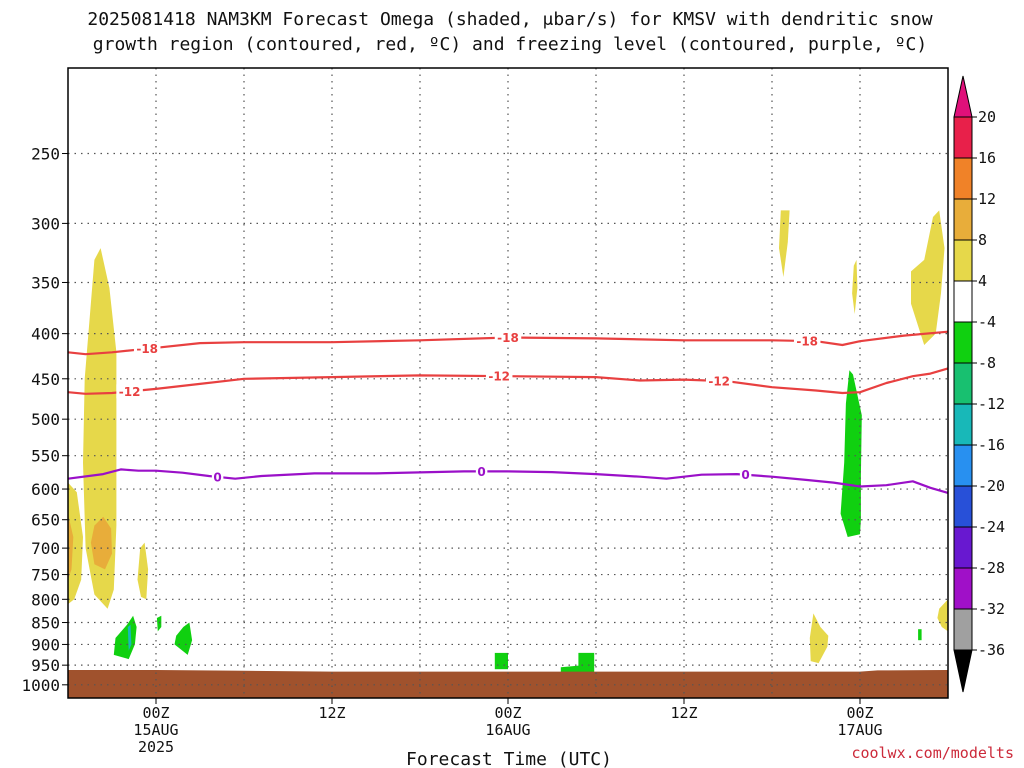 Image resolution: width=1024 pixels, height=768 pixels. Describe the element at coordinates (991, 568) in the screenshot. I see `colorbar-label: -28` at that location.